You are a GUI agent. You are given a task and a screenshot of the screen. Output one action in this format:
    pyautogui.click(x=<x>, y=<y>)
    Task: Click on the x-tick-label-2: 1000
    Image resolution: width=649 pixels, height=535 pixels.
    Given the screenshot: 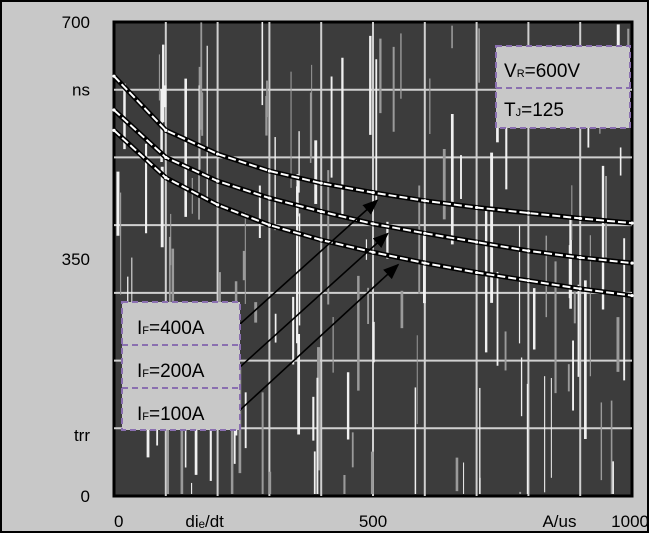 What is the action you would take?
    pyautogui.click(x=630, y=521)
    